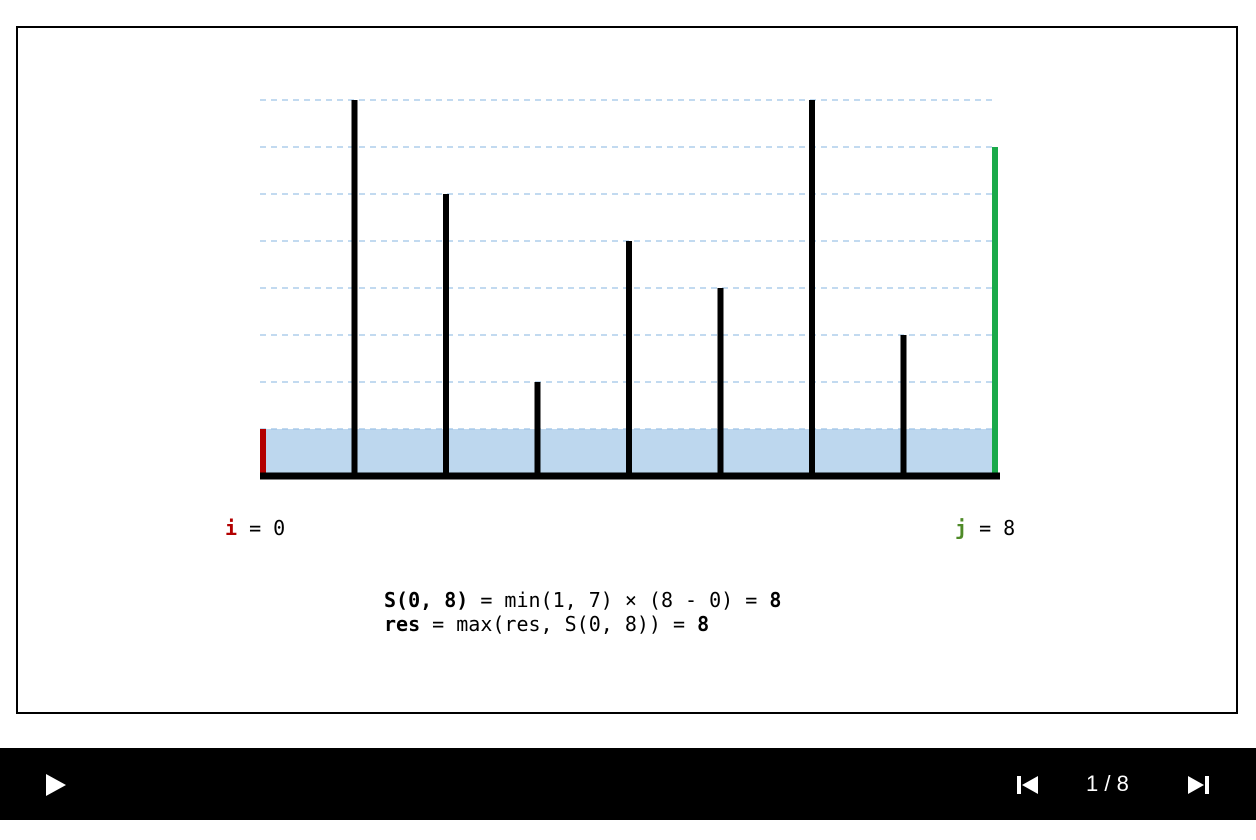 Image resolution: width=1256 pixels, height=840 pixels. I want to click on play-button, so click(55, 785).